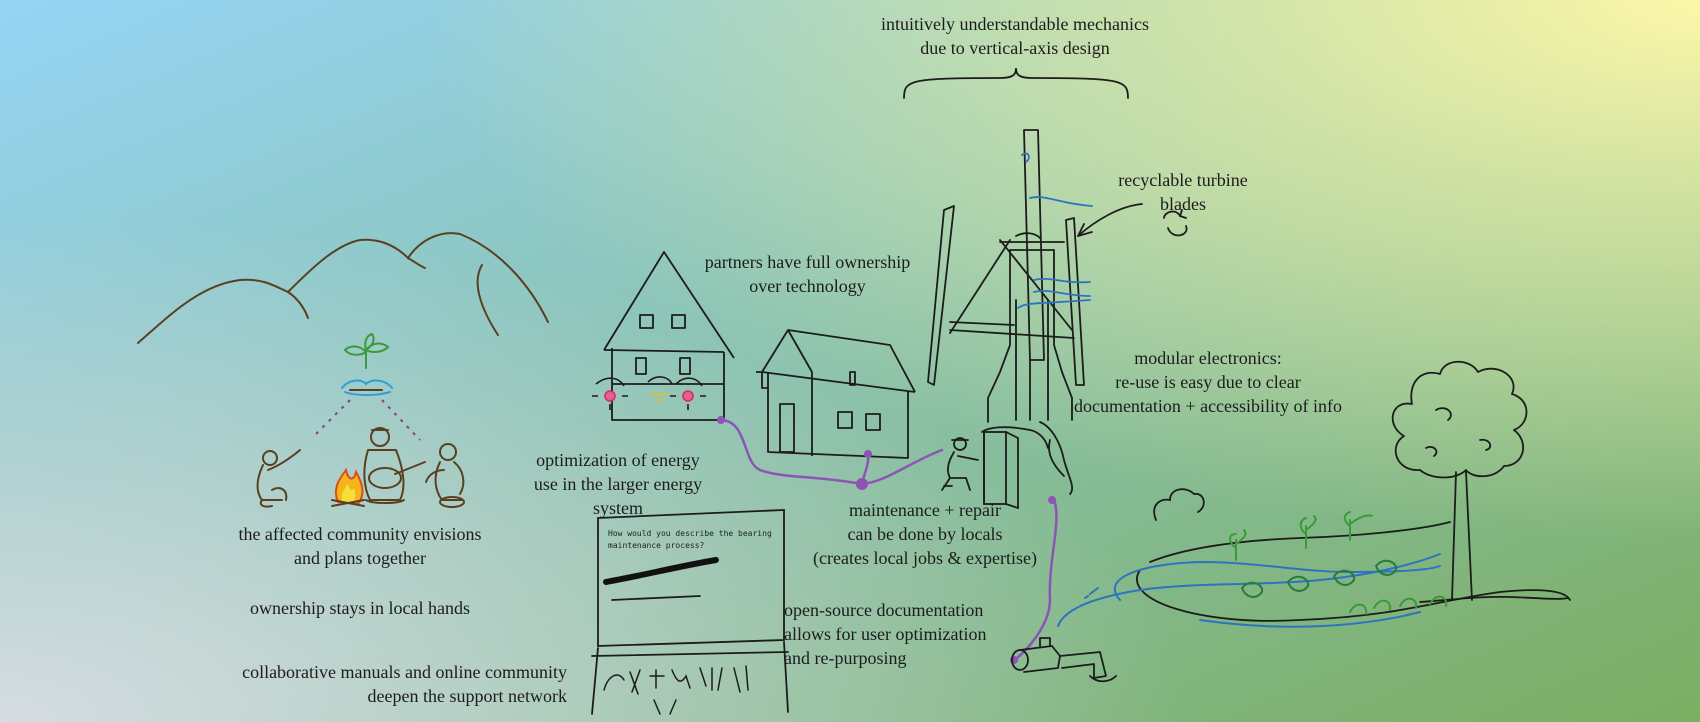 Image resolution: width=1700 pixels, height=722 pixels. I want to click on label-maintenance-line-1: maintenance + repair, so click(925, 510).